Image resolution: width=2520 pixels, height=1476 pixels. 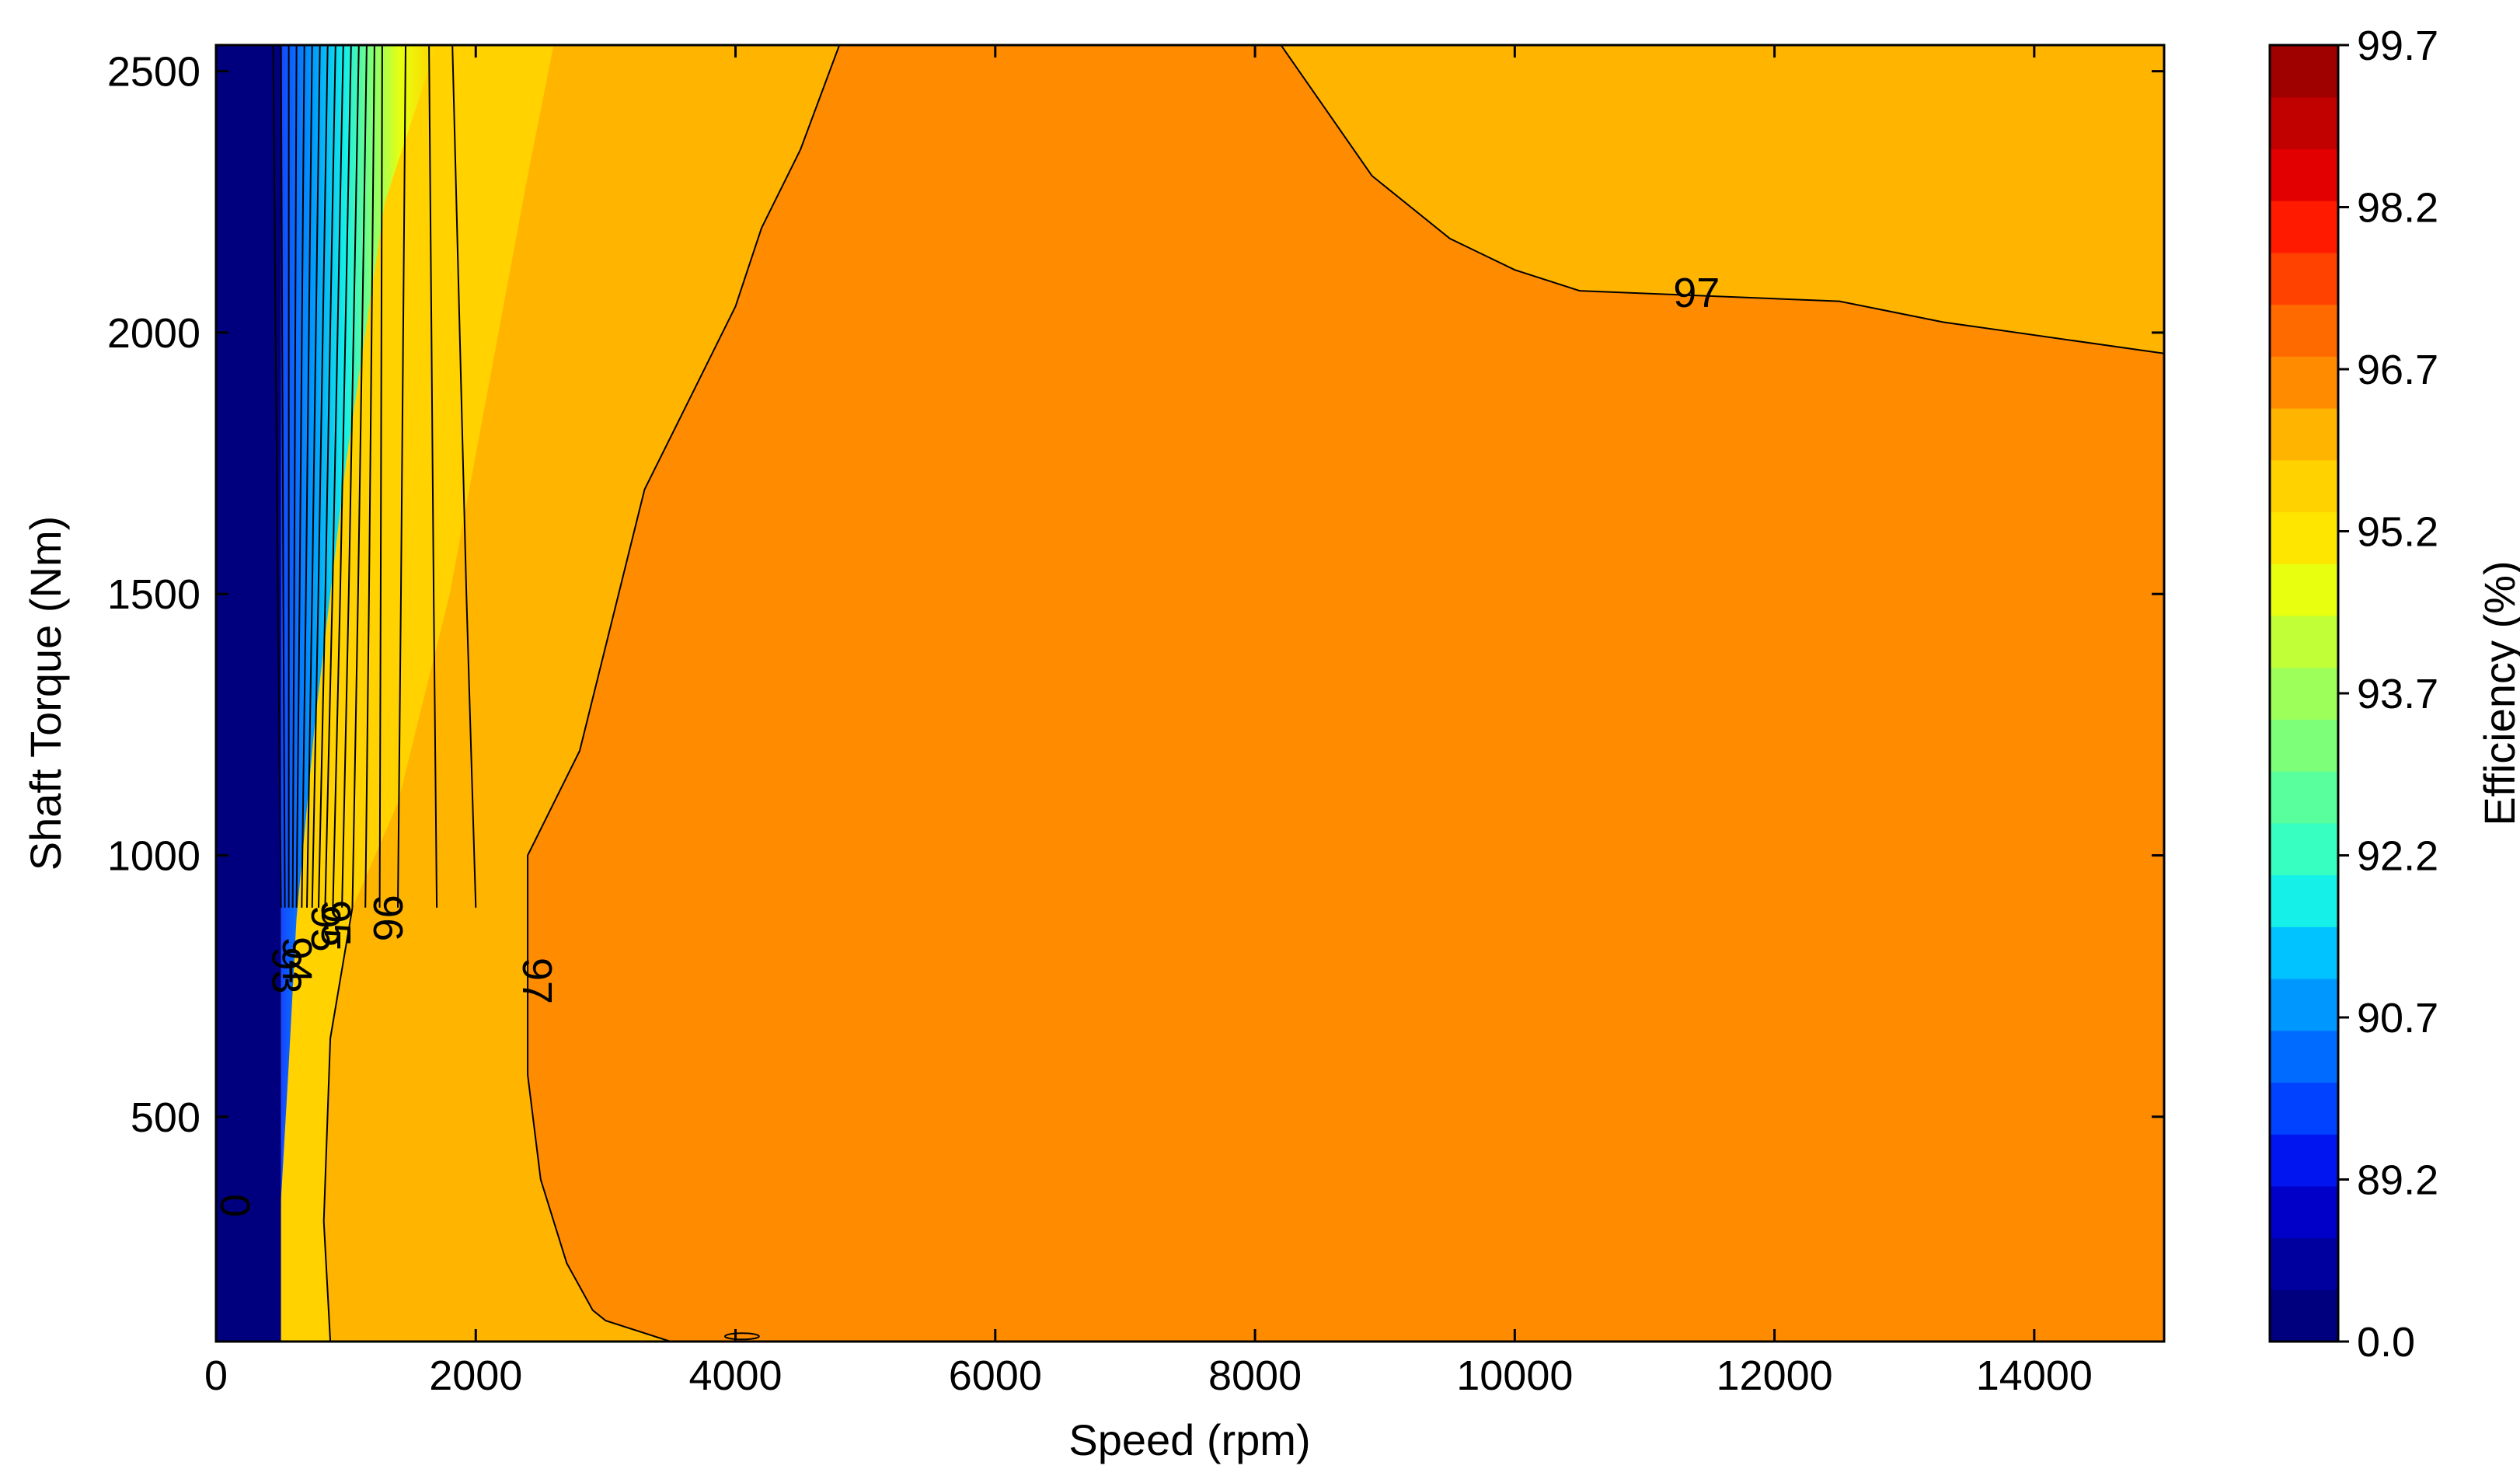 What do you see at coordinates (2398, 46) in the screenshot?
I see `colorbar-tick-label: 99.7` at bounding box center [2398, 46].